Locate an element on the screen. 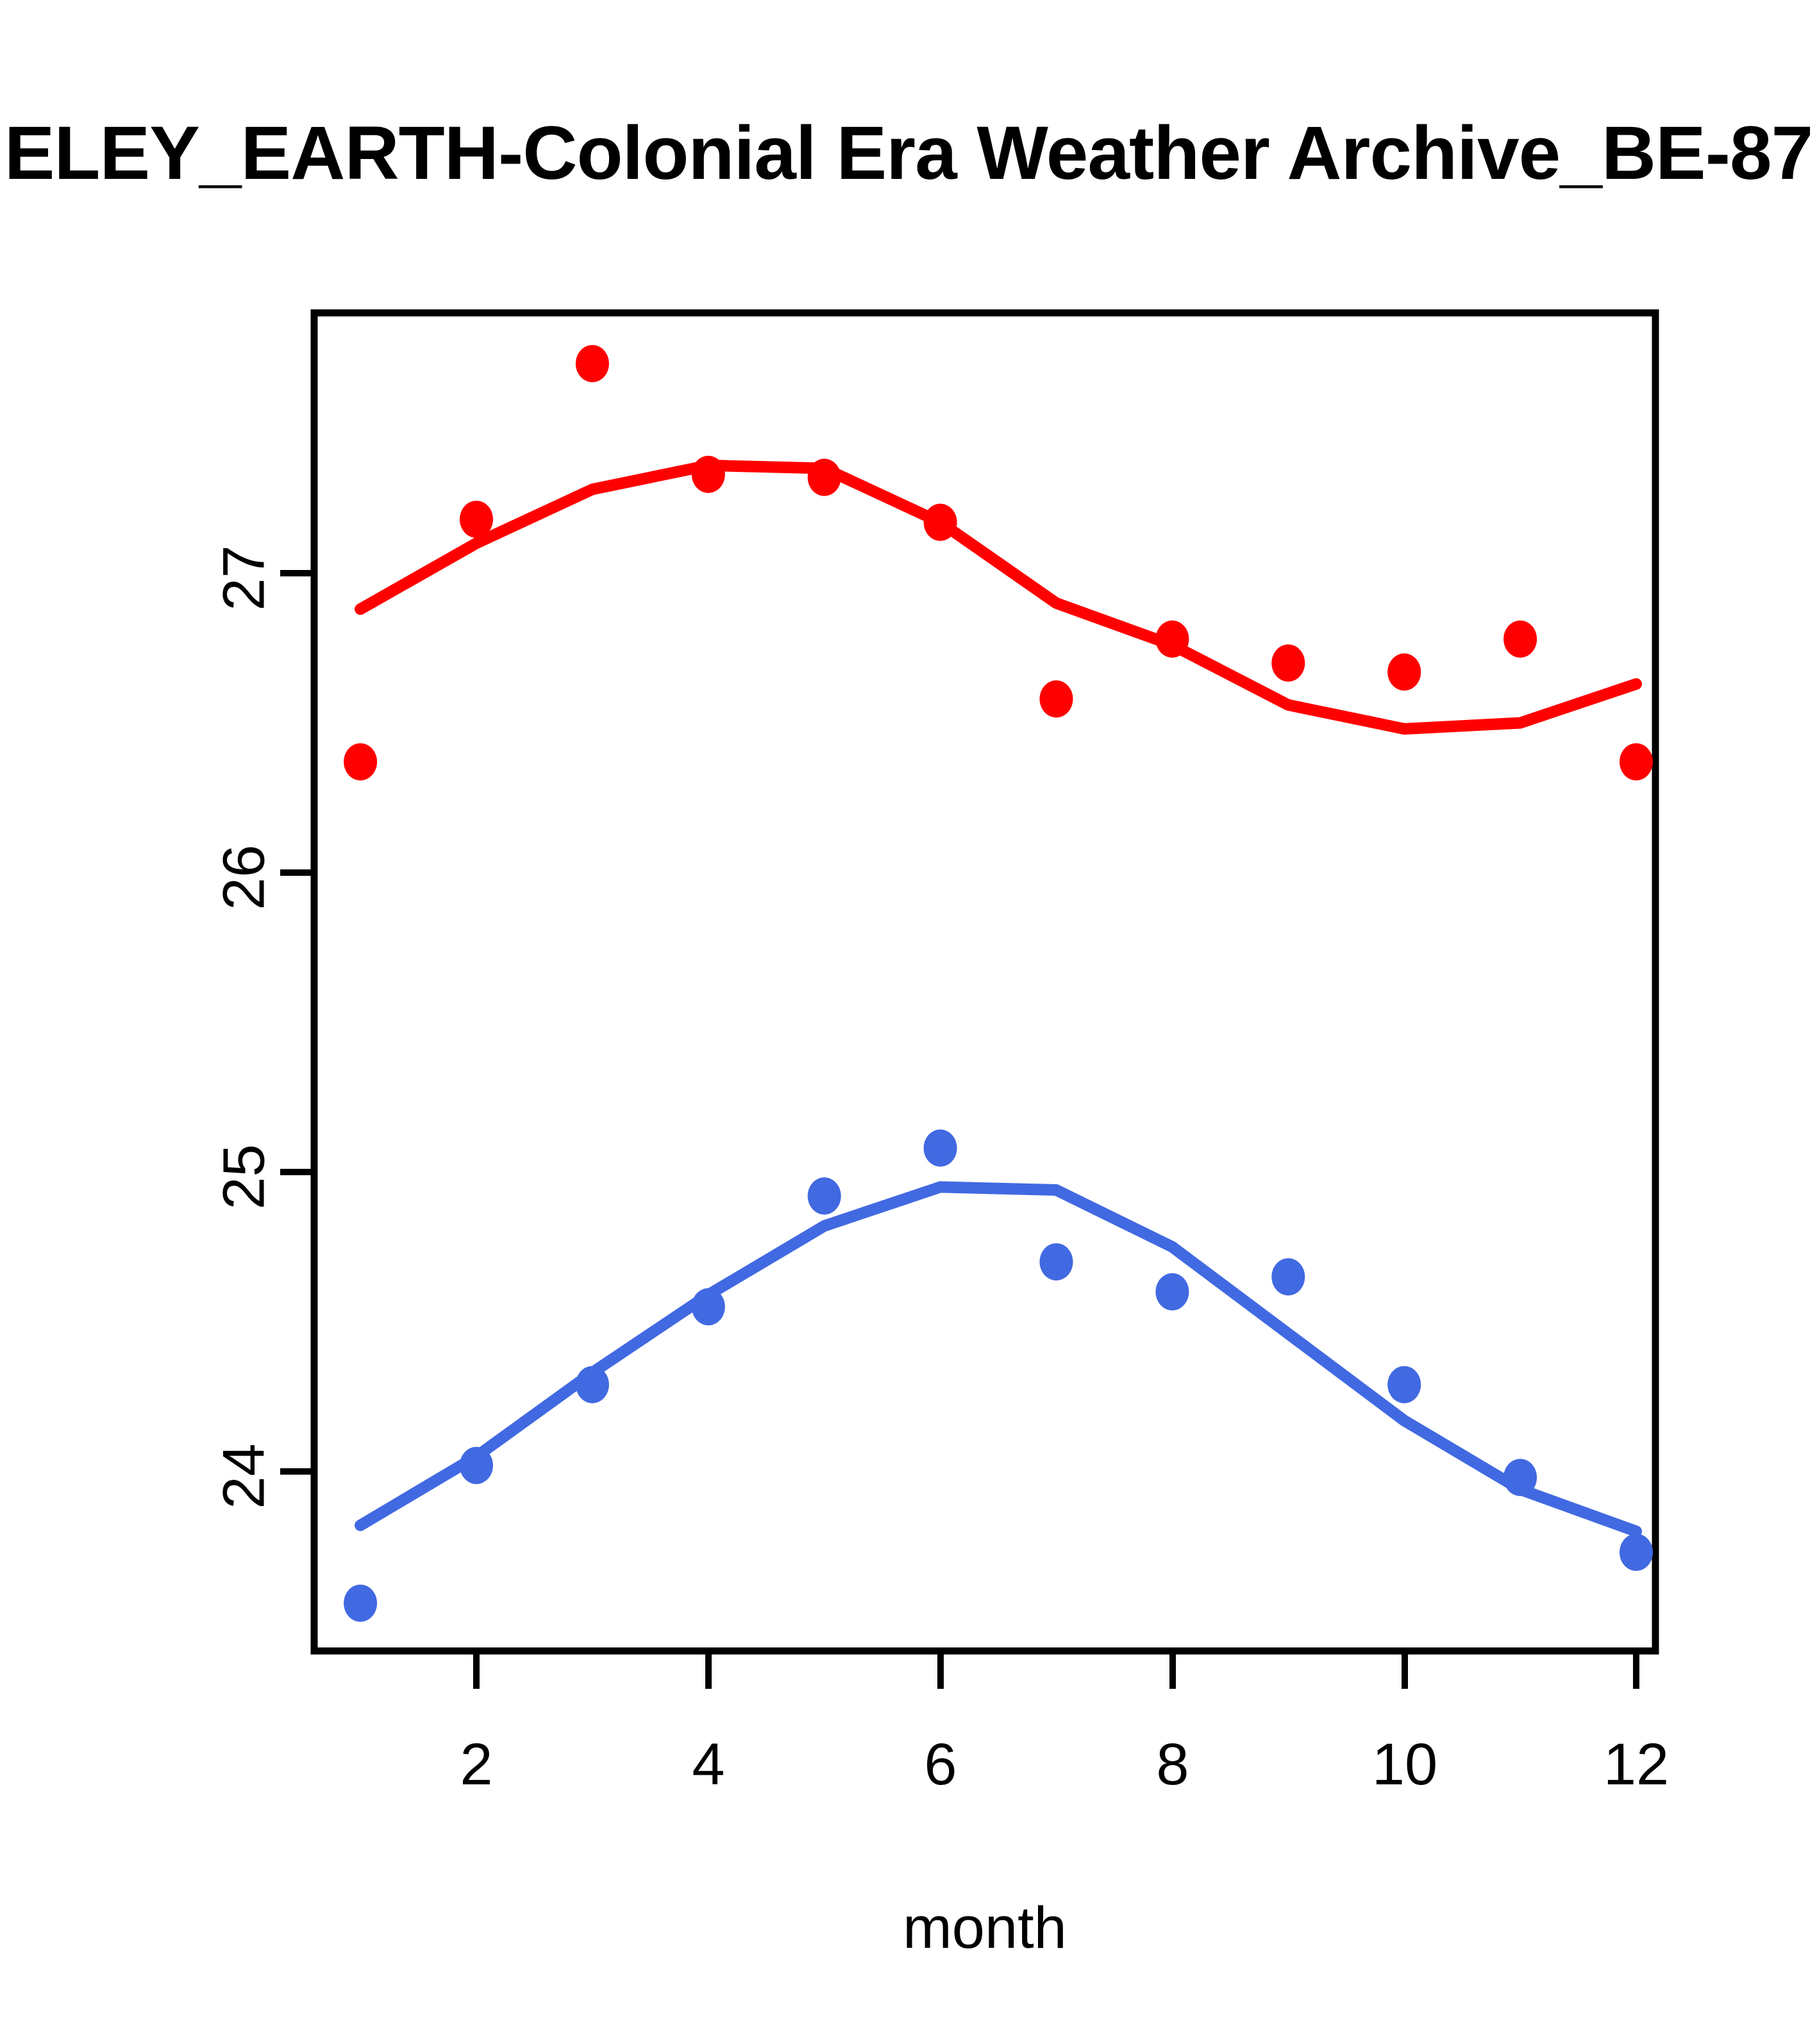 This screenshot has width=1817, height=2044. y-tick-label-24: 24 is located at coordinates (244, 1476).